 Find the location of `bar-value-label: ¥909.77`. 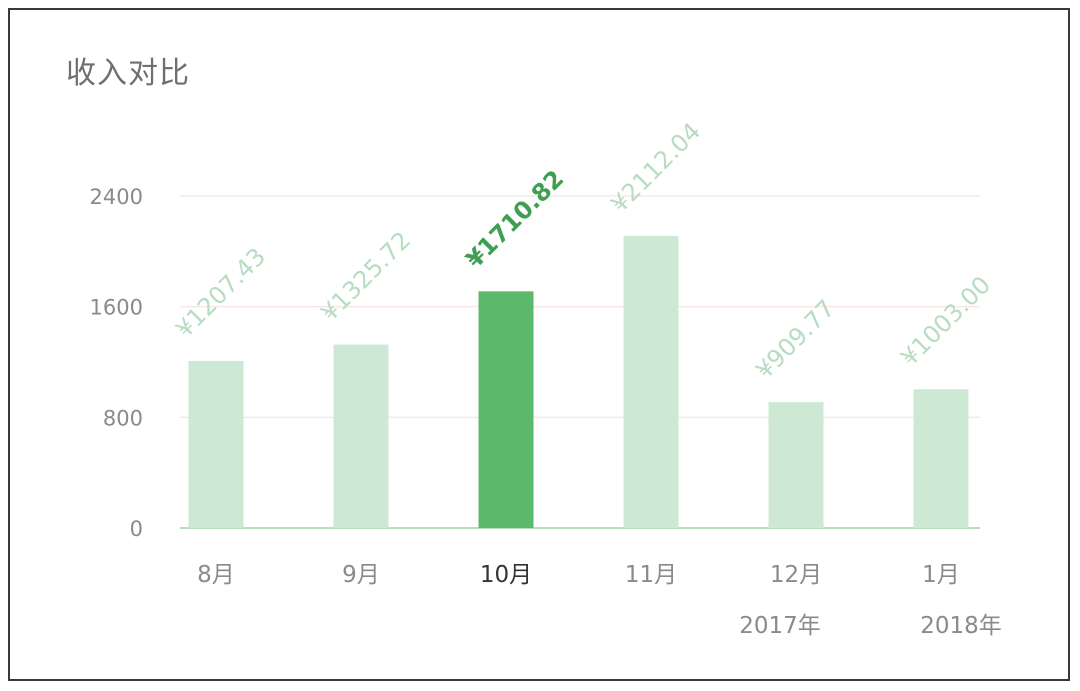

bar-value-label: ¥909.77 is located at coordinates (795, 339).